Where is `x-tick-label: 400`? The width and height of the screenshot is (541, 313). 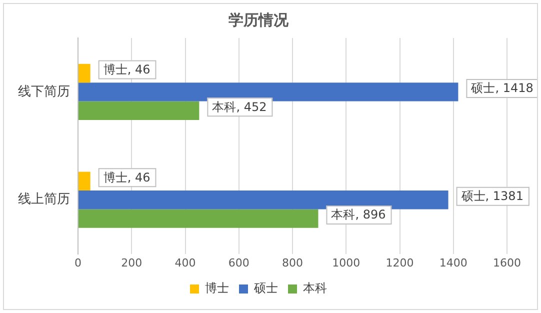
x-tick-label: 400 is located at coordinates (185, 263).